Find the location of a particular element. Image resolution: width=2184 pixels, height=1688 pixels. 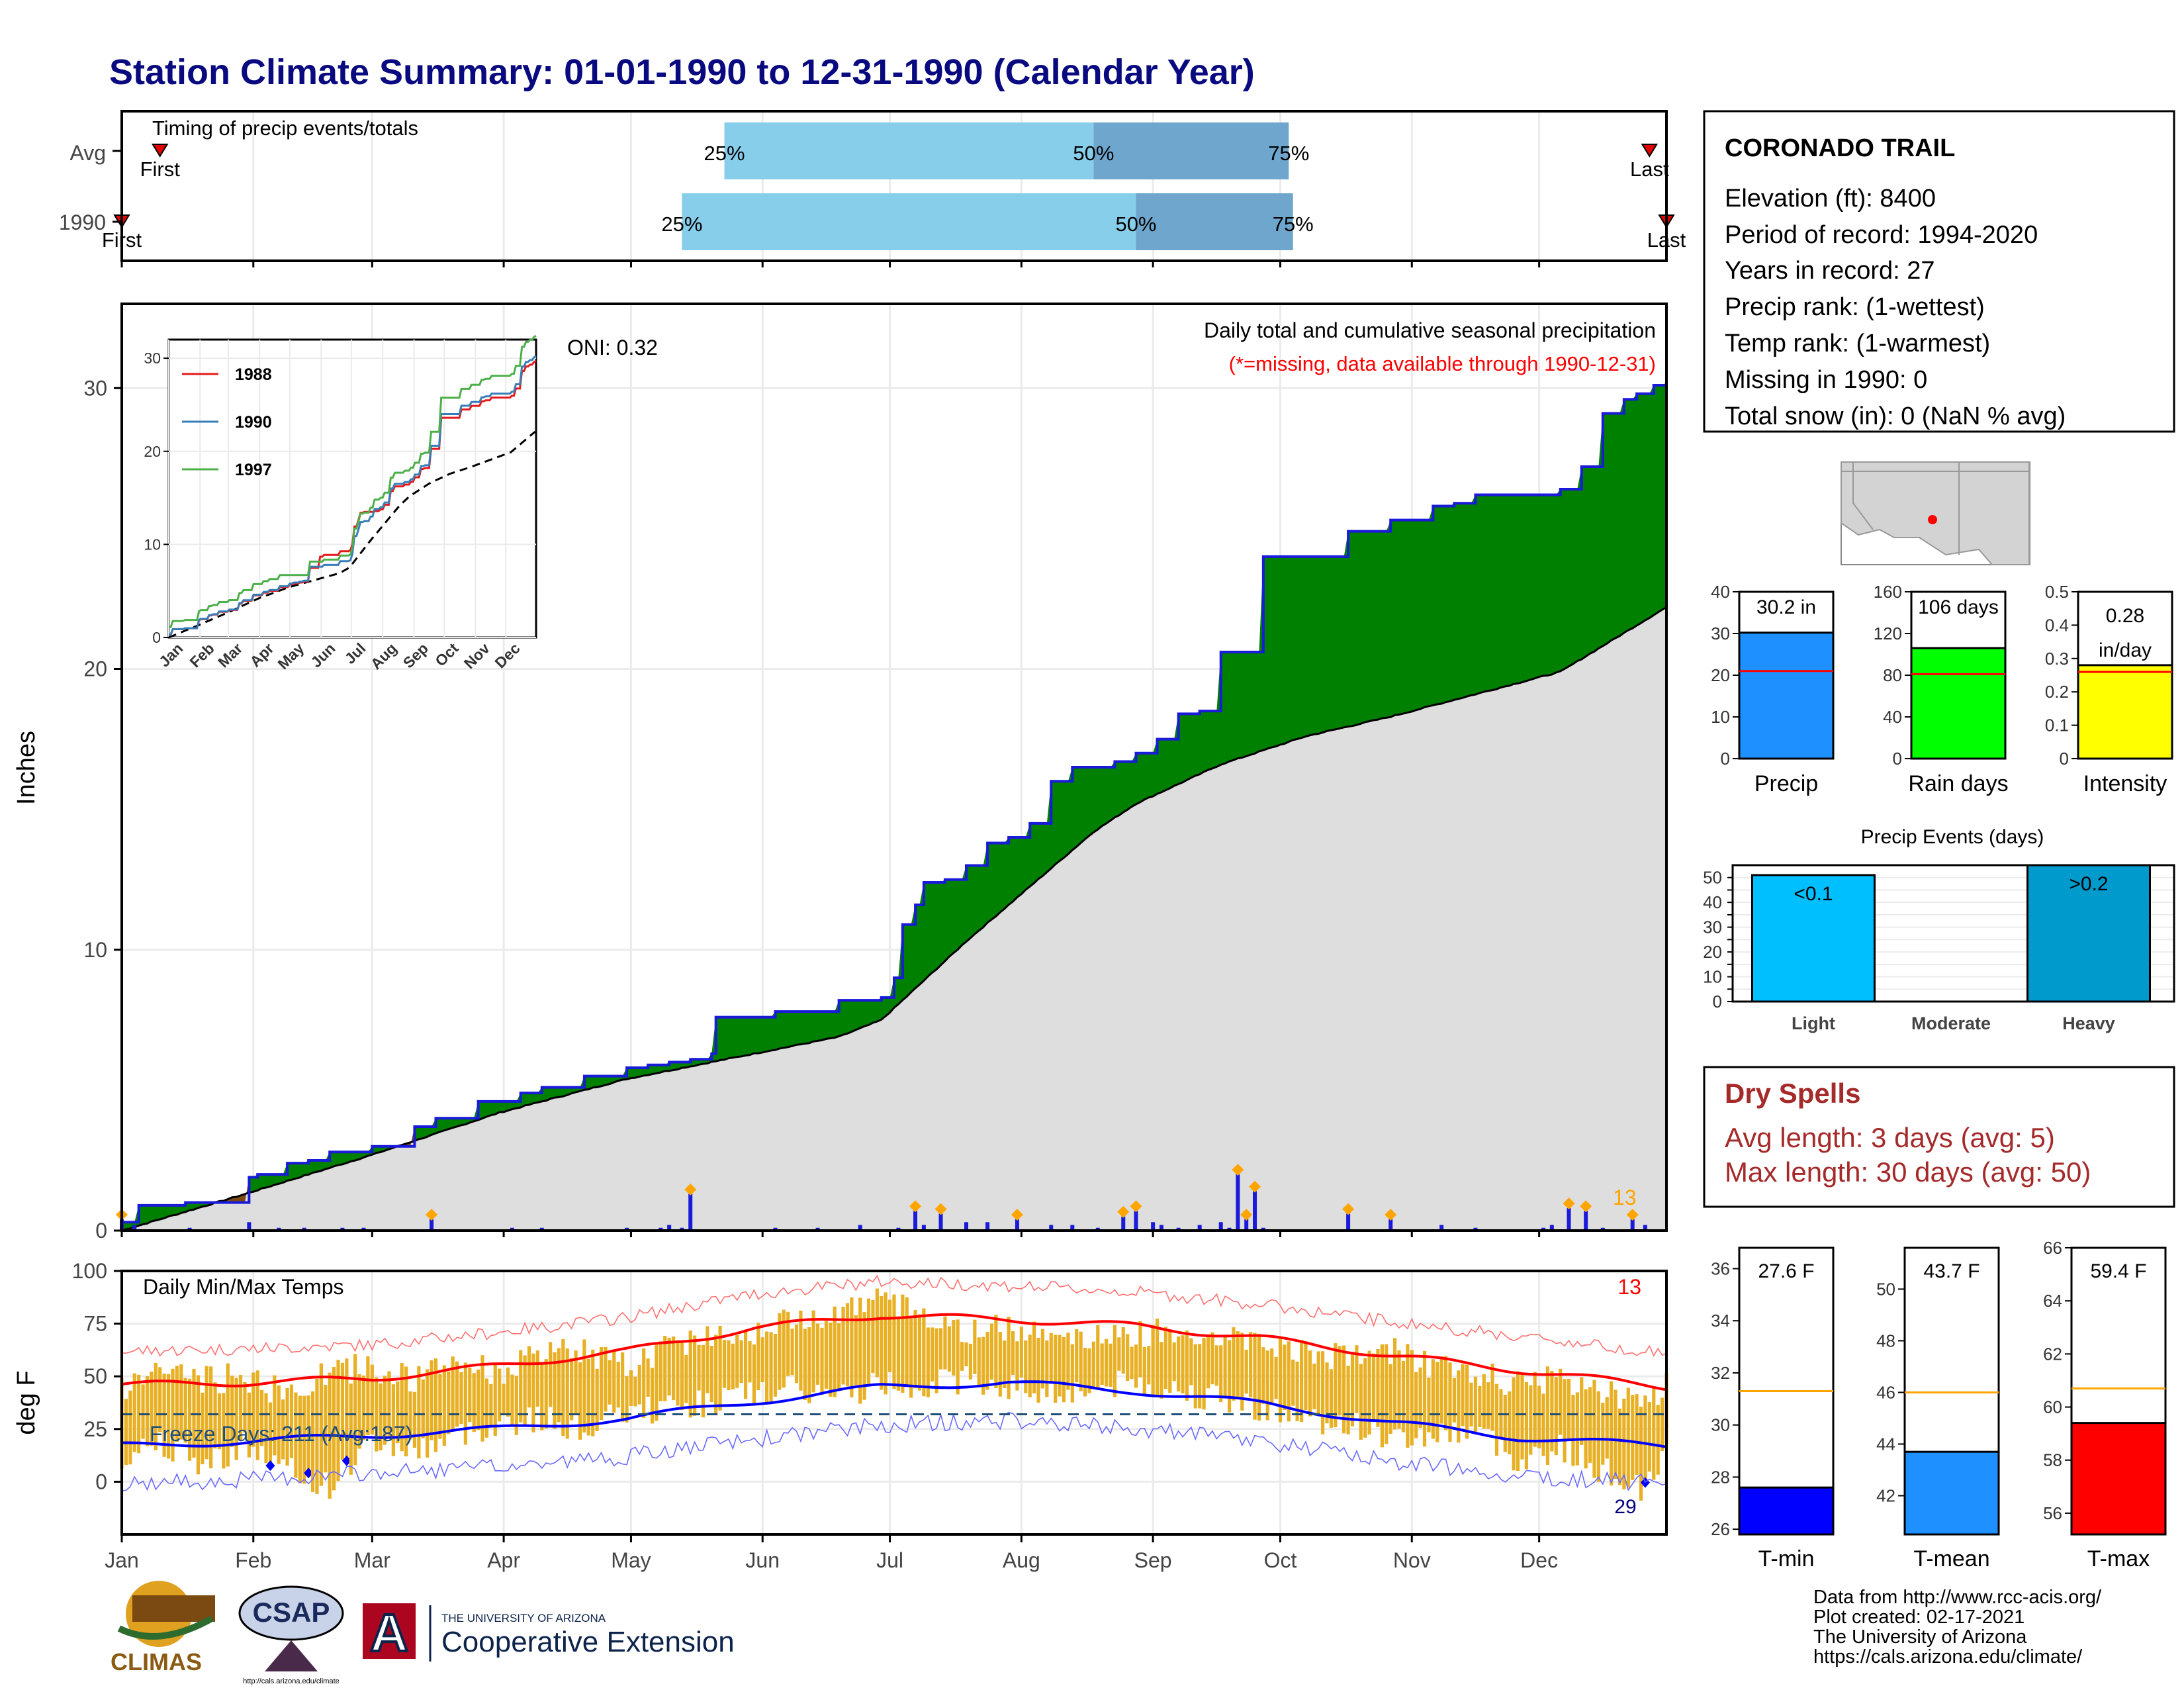

month-label: Nov is located at coordinates (1412, 1560).